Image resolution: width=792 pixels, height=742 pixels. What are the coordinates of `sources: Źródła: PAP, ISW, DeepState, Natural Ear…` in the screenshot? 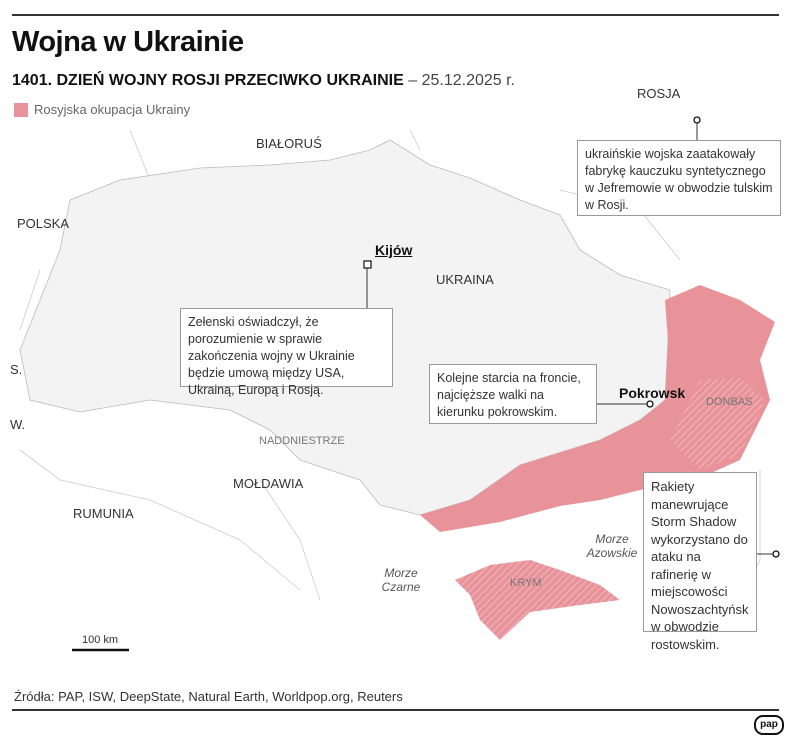 It's located at (208, 696).